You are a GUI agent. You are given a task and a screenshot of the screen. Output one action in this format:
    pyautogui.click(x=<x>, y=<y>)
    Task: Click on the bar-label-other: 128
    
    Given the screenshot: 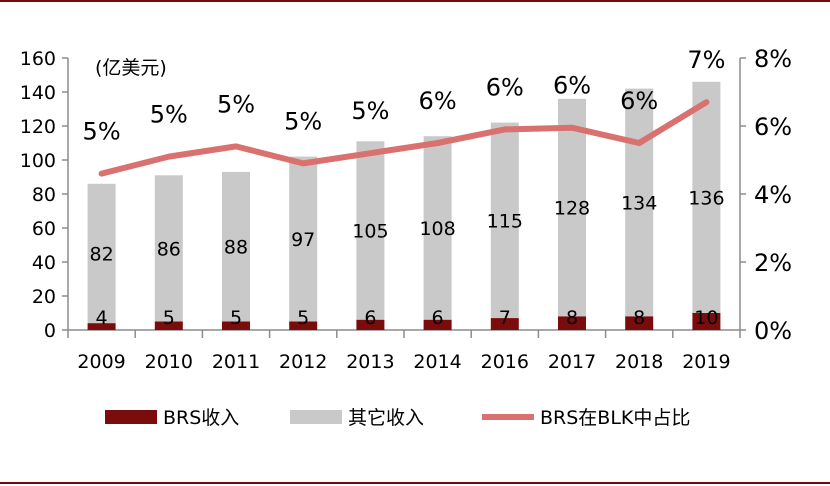 What is the action you would take?
    pyautogui.click(x=572, y=209)
    